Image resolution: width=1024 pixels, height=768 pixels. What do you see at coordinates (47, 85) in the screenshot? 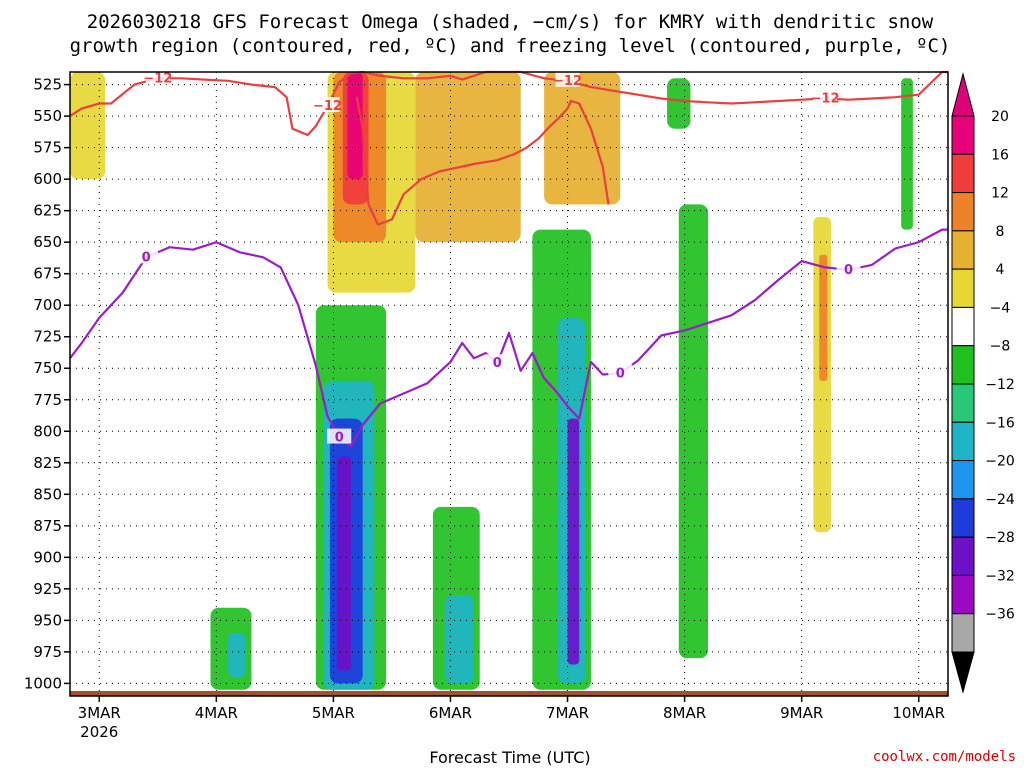
I see `y-tick-label: 525` at bounding box center [47, 85].